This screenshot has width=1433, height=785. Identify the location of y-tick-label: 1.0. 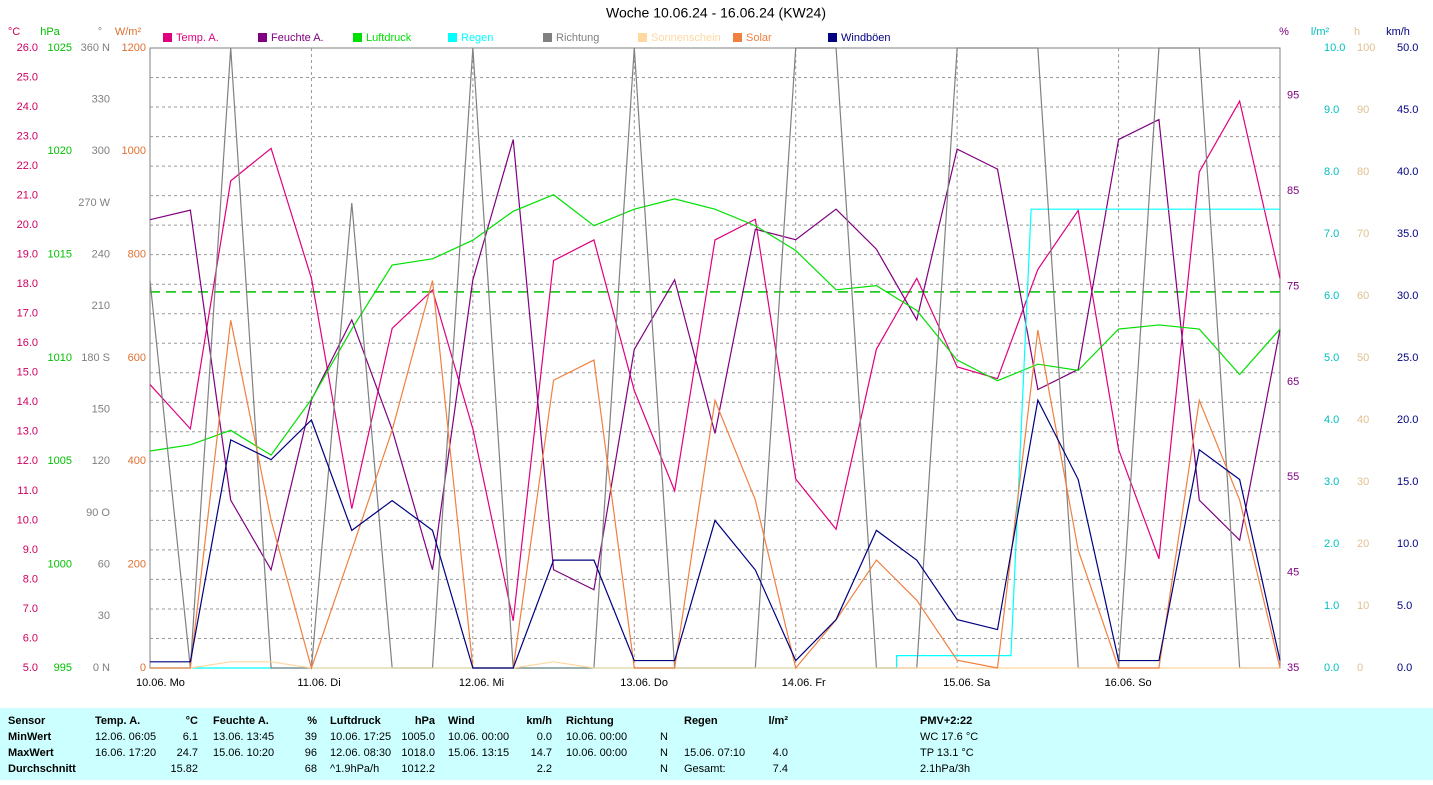
(1331, 606).